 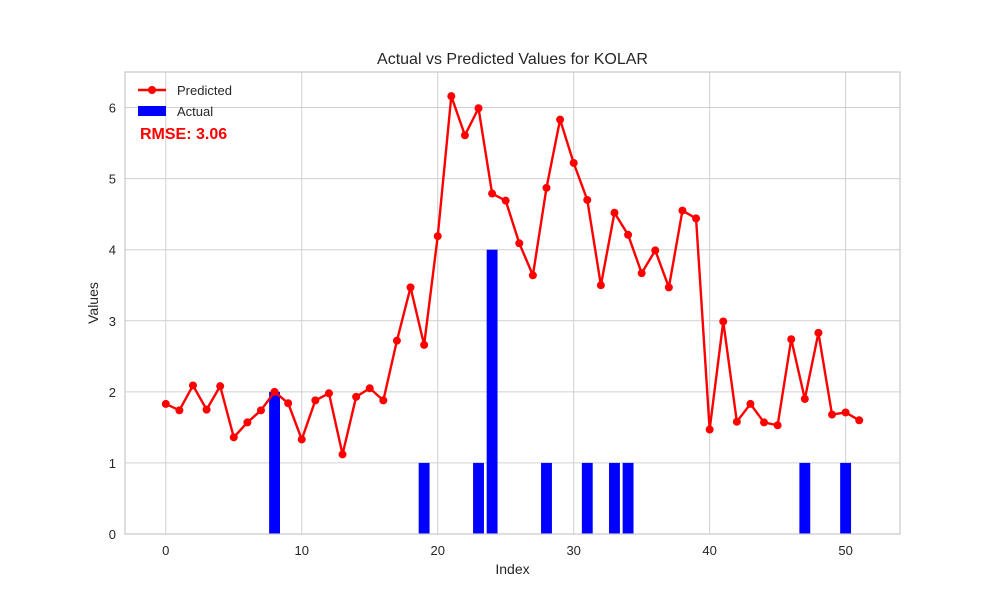 I want to click on rmse-annotation: RMSE: 3.06, so click(x=183, y=134).